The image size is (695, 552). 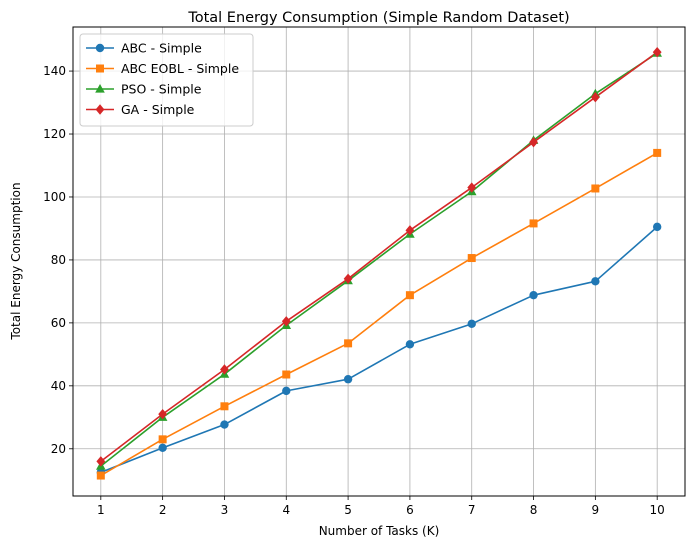 What do you see at coordinates (163, 510) in the screenshot?
I see `x-tick-label: 2` at bounding box center [163, 510].